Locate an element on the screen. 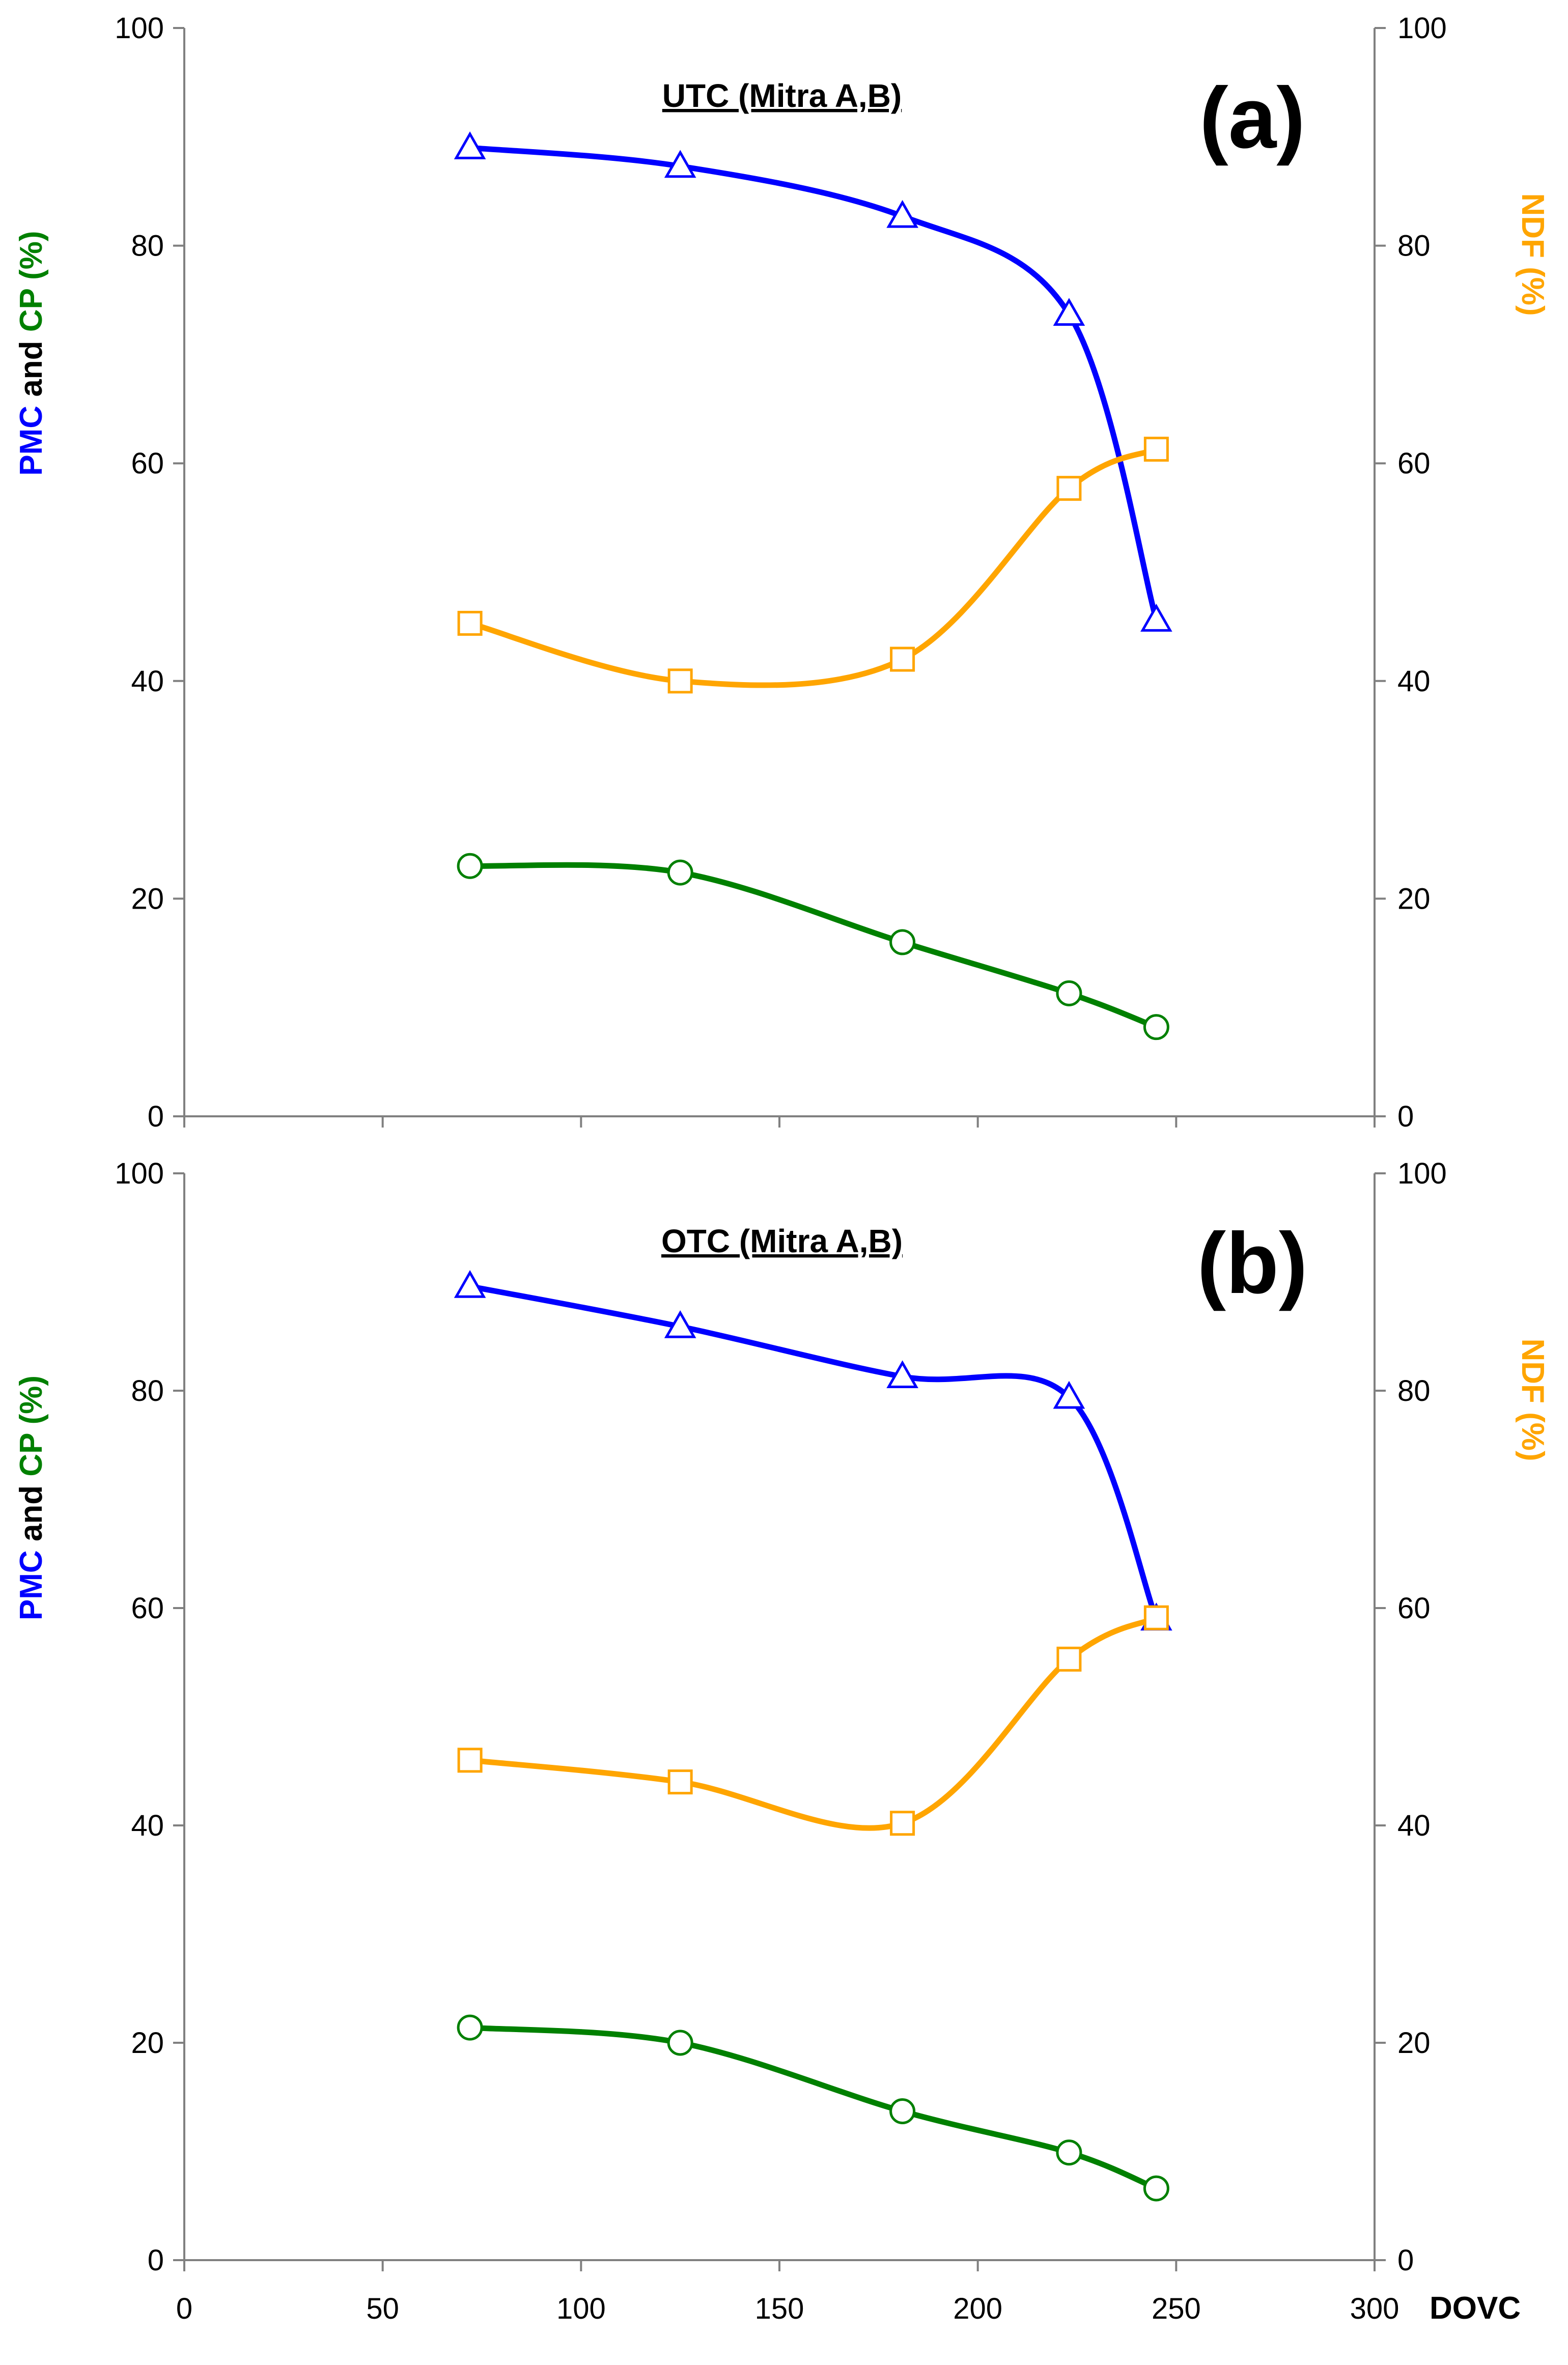 The height and width of the screenshot is (2365, 1568). panel-b-ndf-line is located at coordinates (813, 1723).